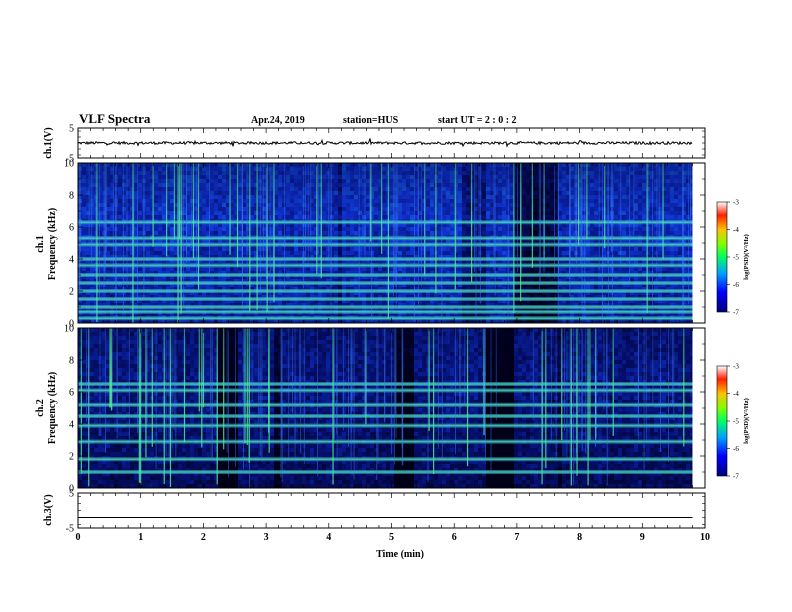 The height and width of the screenshot is (612, 792). I want to click on date-label: Apr.24, 2019, so click(278, 120).